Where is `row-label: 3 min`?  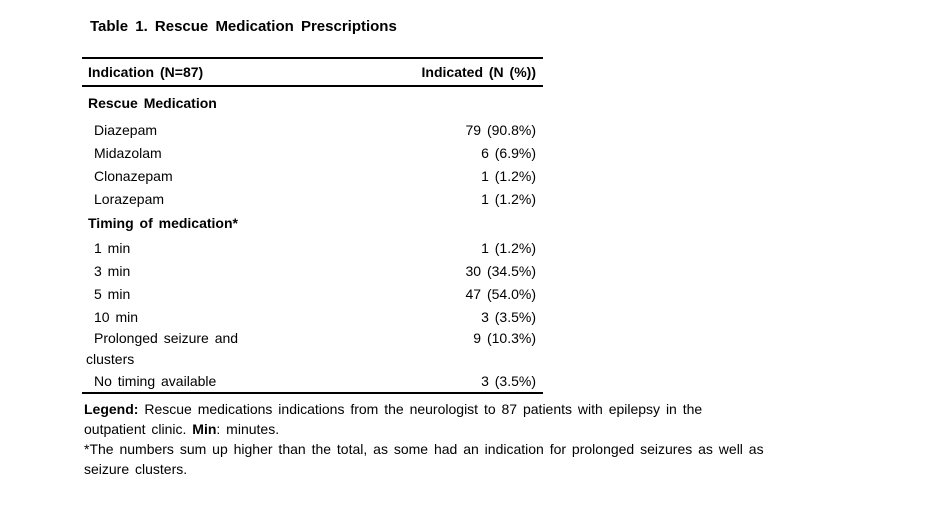 row-label: 3 min is located at coordinates (112, 270).